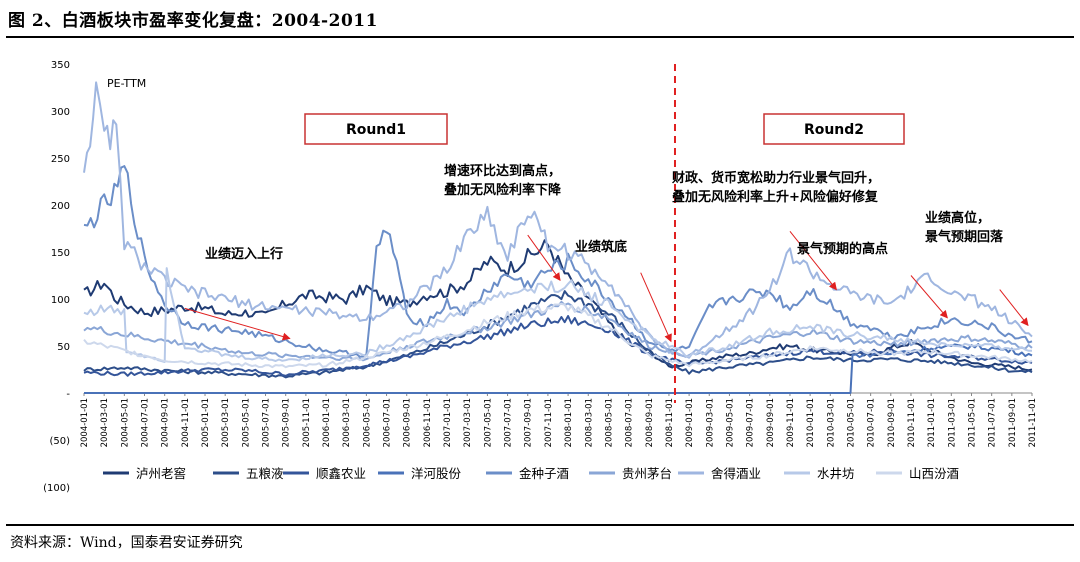 The image size is (1080, 562). Describe the element at coordinates (60, 112) in the screenshot. I see `y-tick-label: 300` at that location.